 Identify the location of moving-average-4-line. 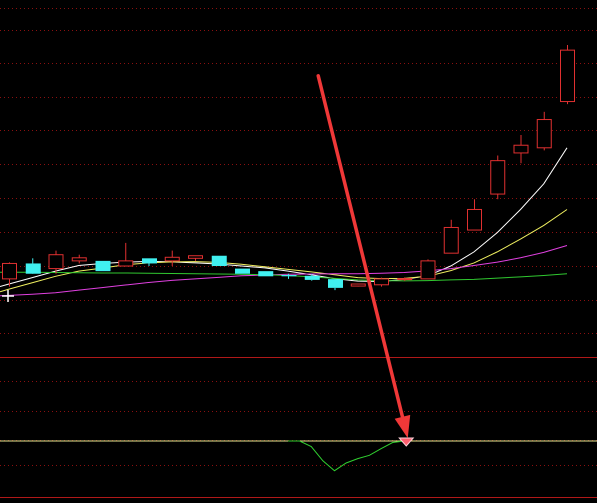
(284, 276).